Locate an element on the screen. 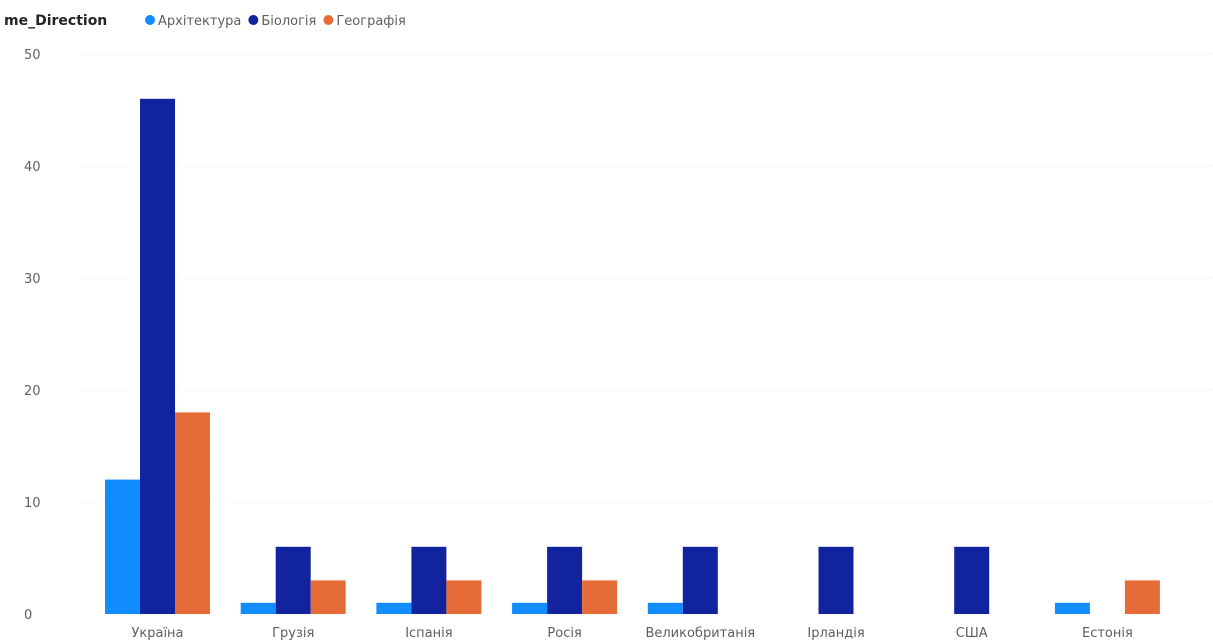 The width and height of the screenshot is (1213, 644). bar-географія-україна is located at coordinates (192, 513).